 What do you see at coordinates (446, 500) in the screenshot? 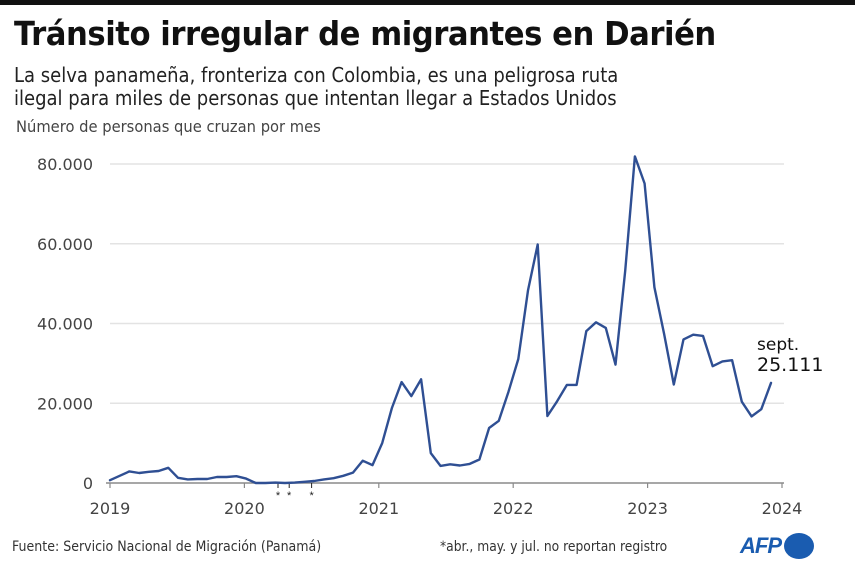
I see `x-axis: 2019 2020 2021 2022 2023 2024` at bounding box center [446, 500].